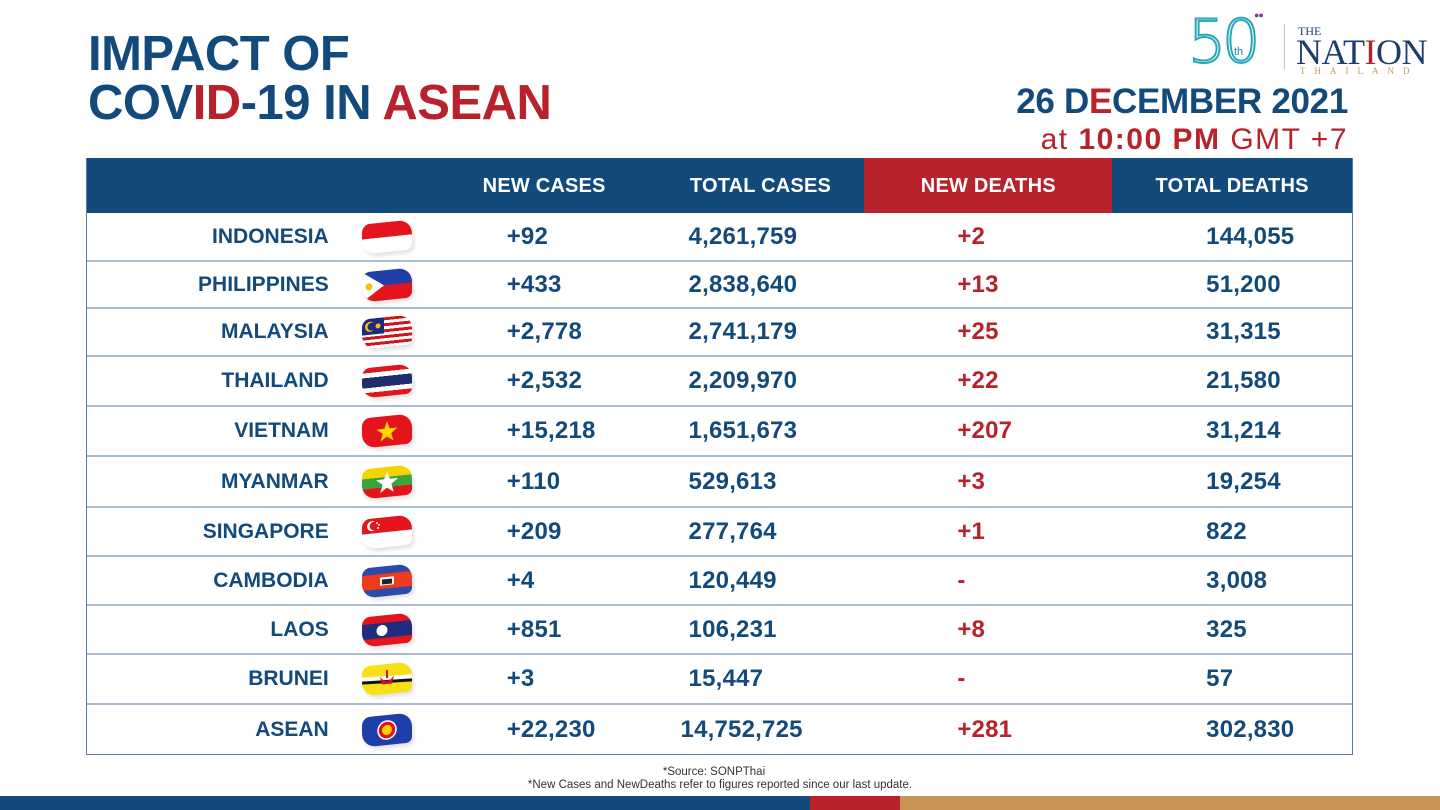 This screenshot has width=1440, height=810. I want to click on header-total-cases: TOTAL CASES, so click(760, 186).